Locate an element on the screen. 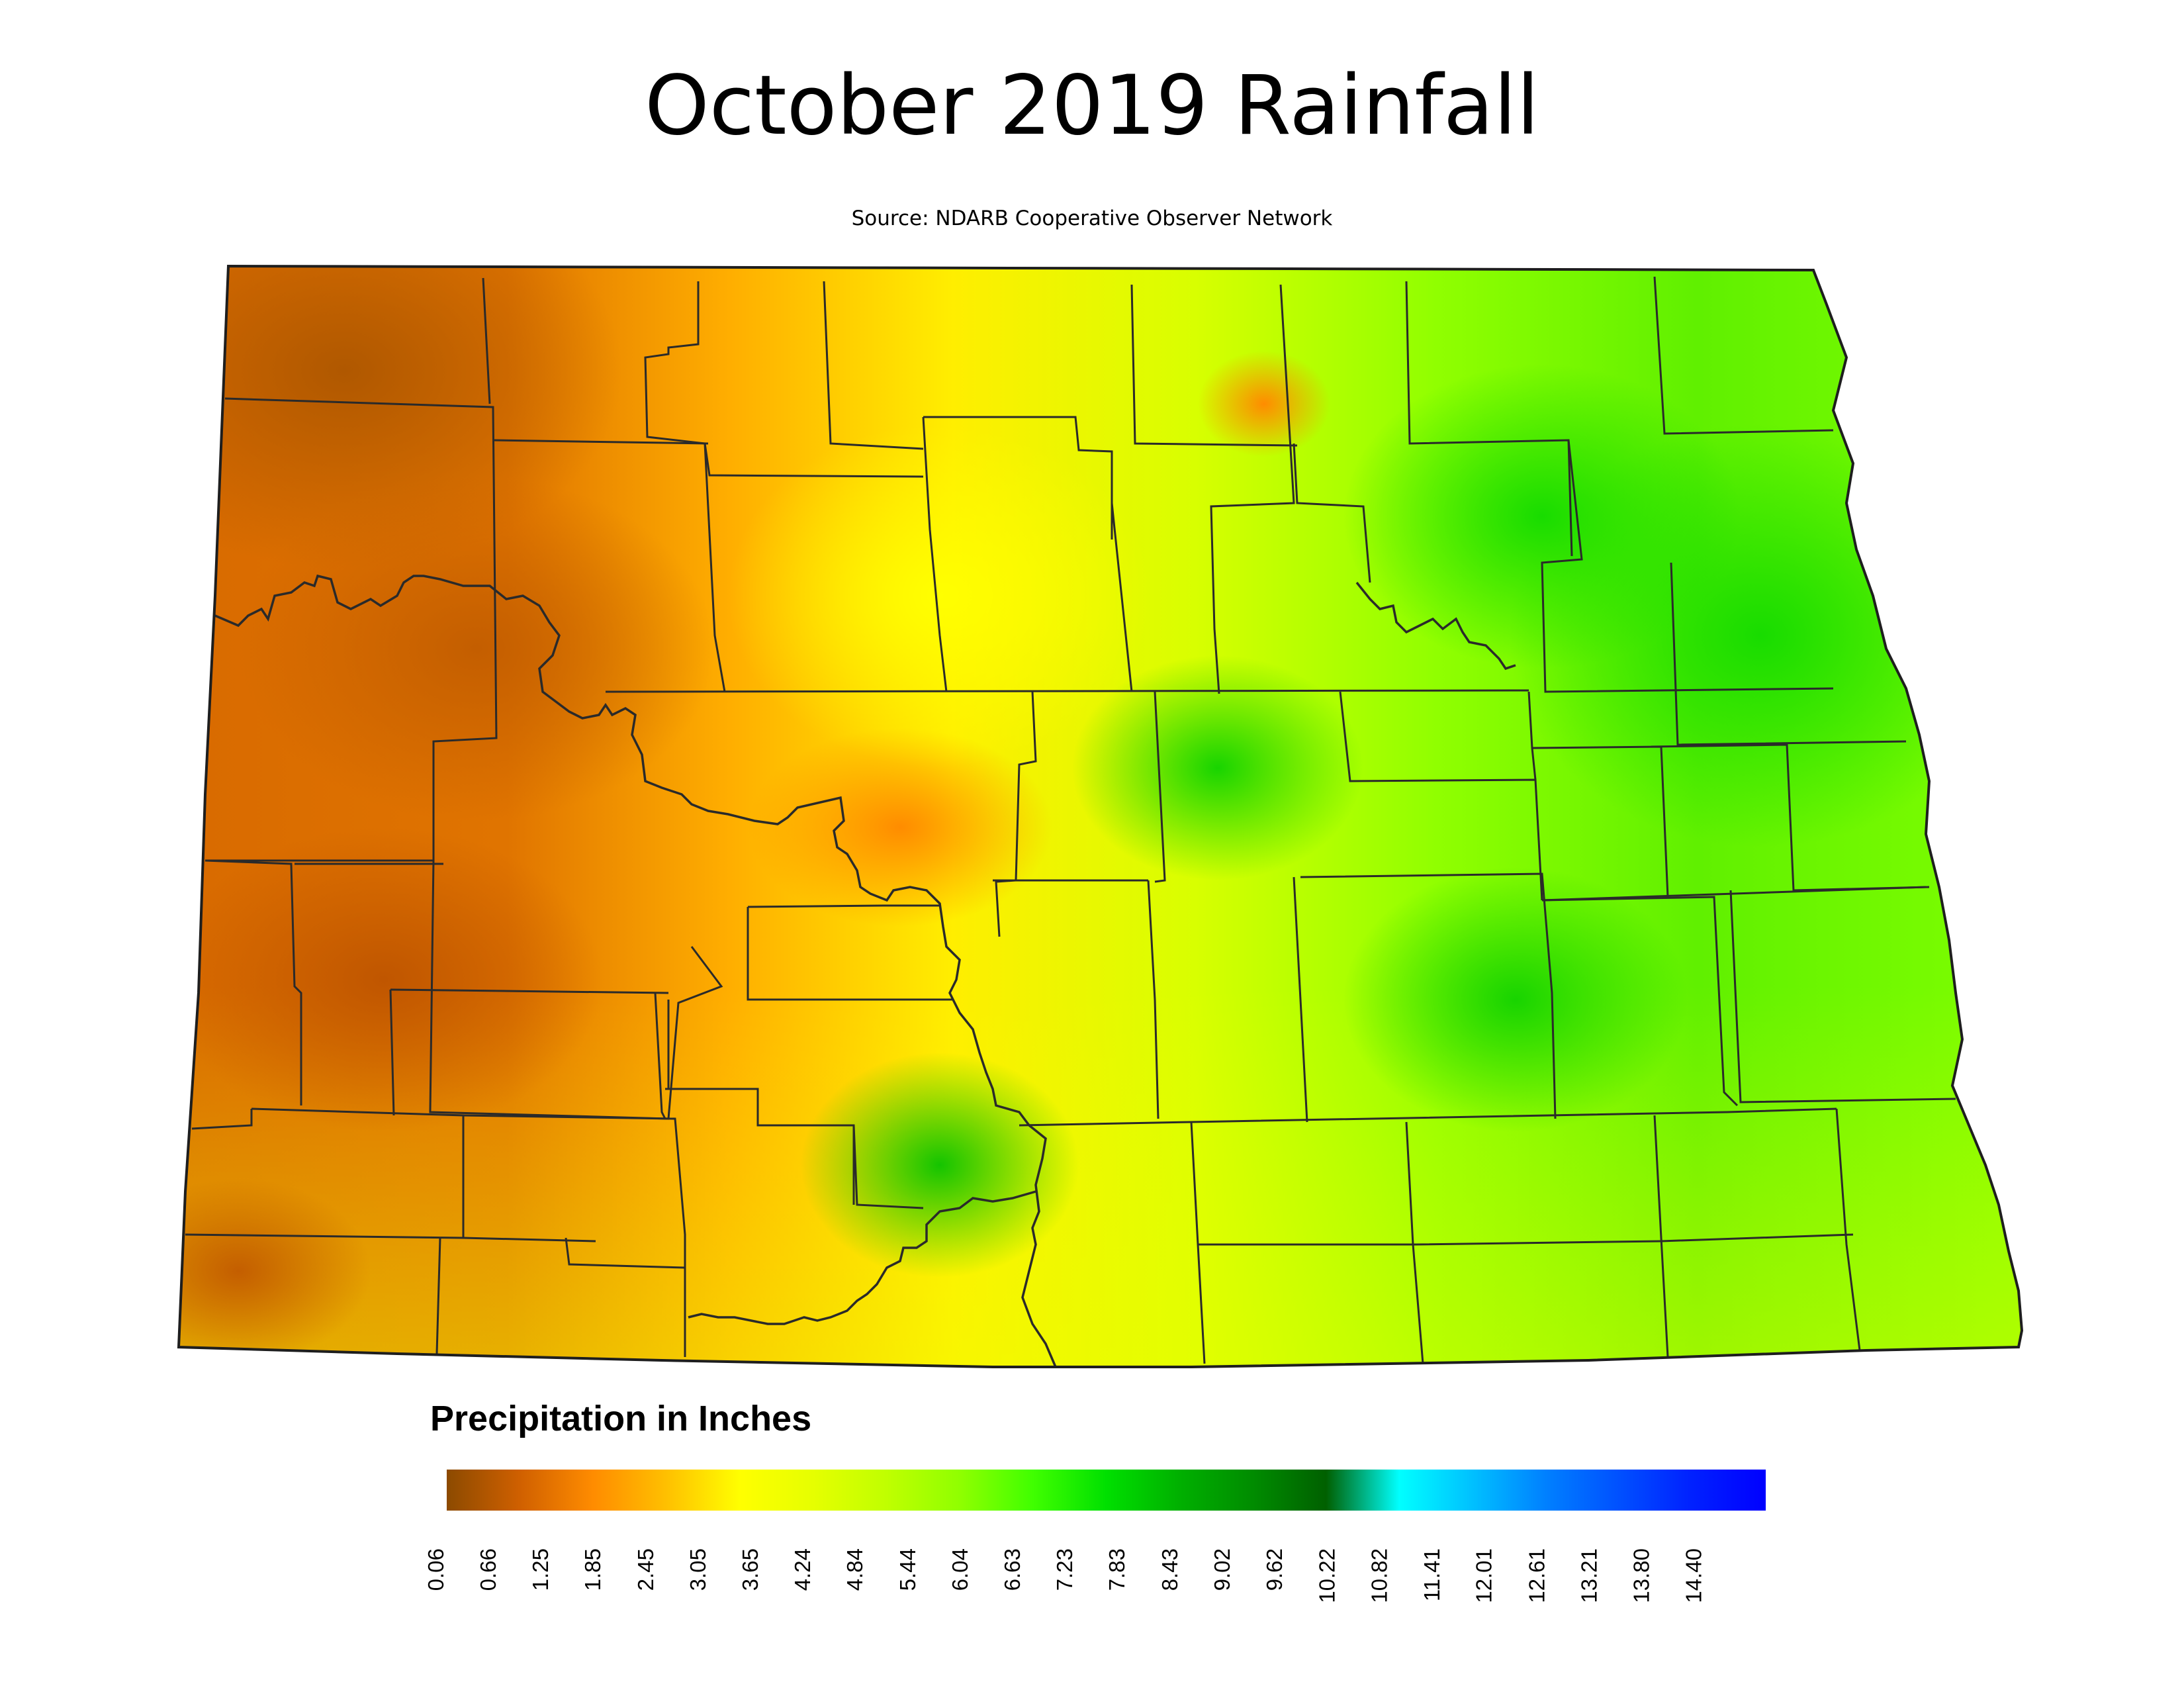  legend-tick-text: 12.61 is located at coordinates (1536, 1575).